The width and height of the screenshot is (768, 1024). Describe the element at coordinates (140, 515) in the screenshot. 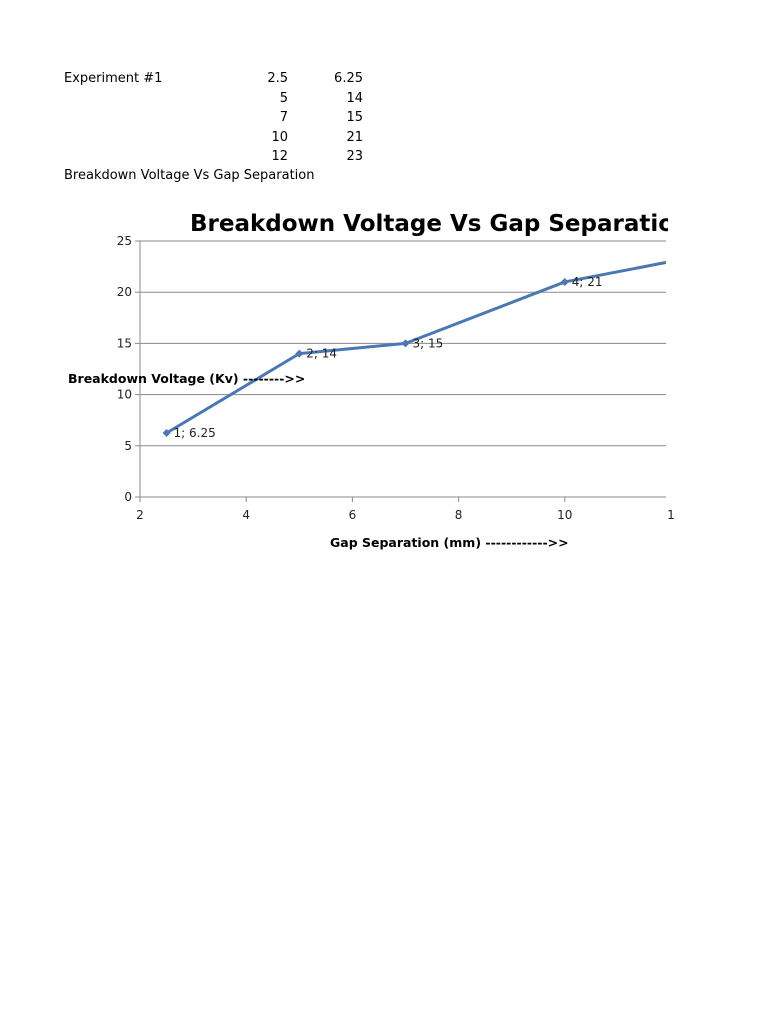

I see `x-tick-label: 2` at that location.